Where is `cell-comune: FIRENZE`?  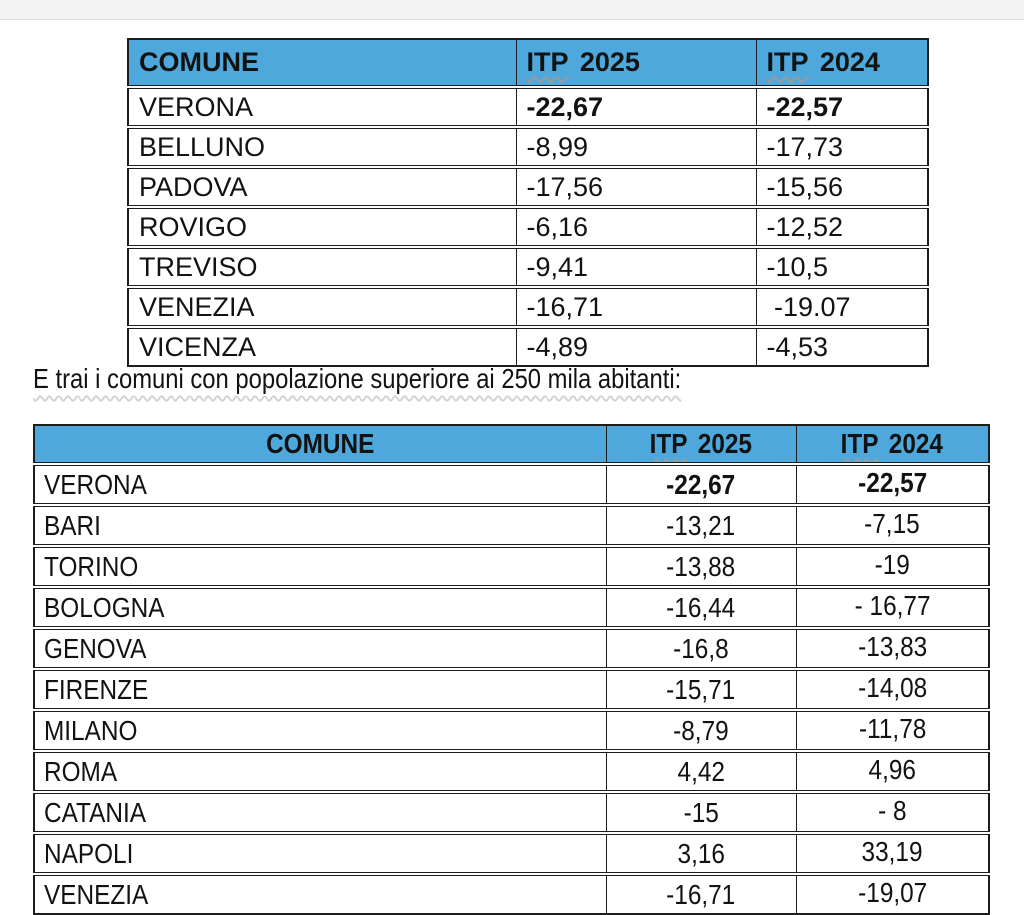 cell-comune: FIRENZE is located at coordinates (320, 689).